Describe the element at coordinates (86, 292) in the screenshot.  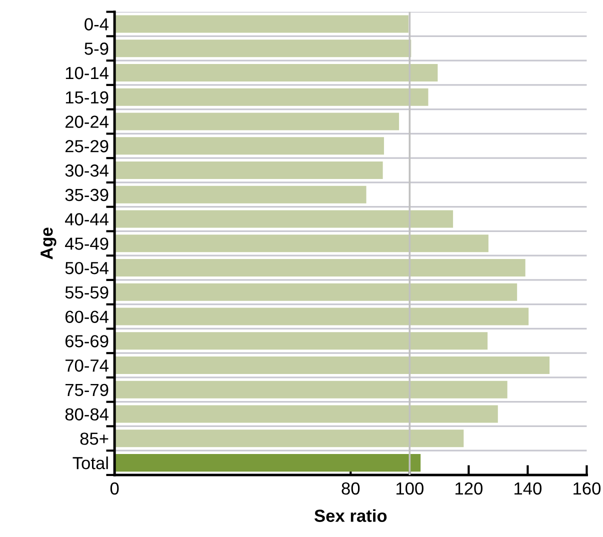
I see `y-tick-label: 55-59` at that location.